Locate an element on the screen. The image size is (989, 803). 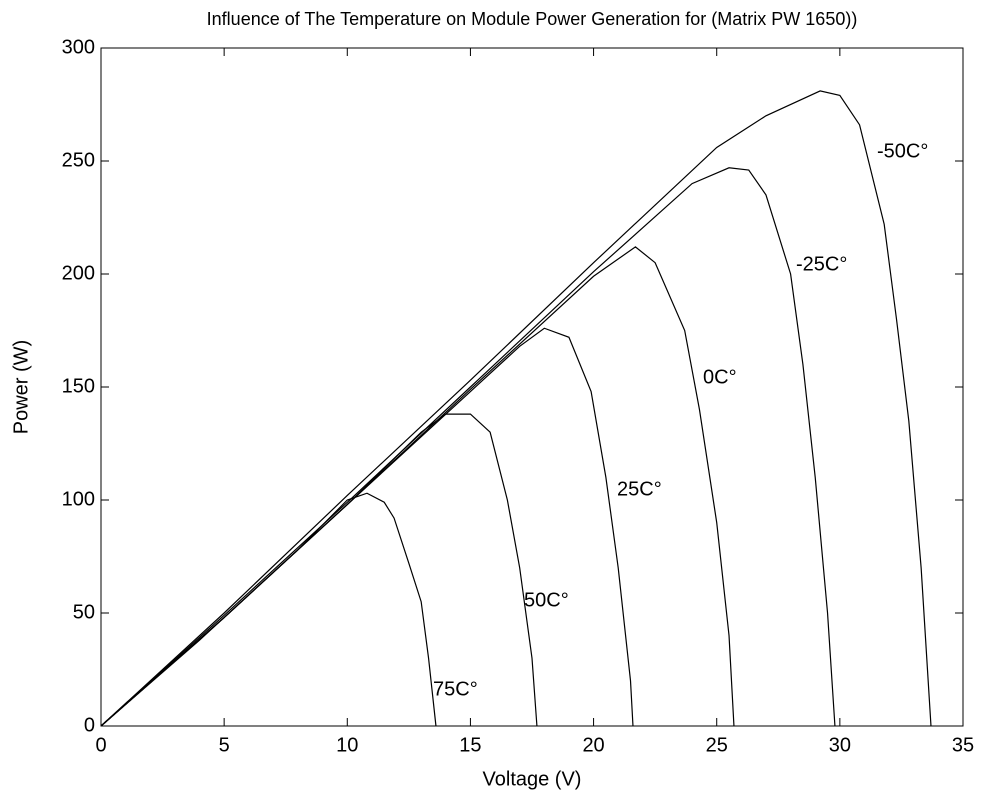
y-tick-label: 300 is located at coordinates (78, 47).